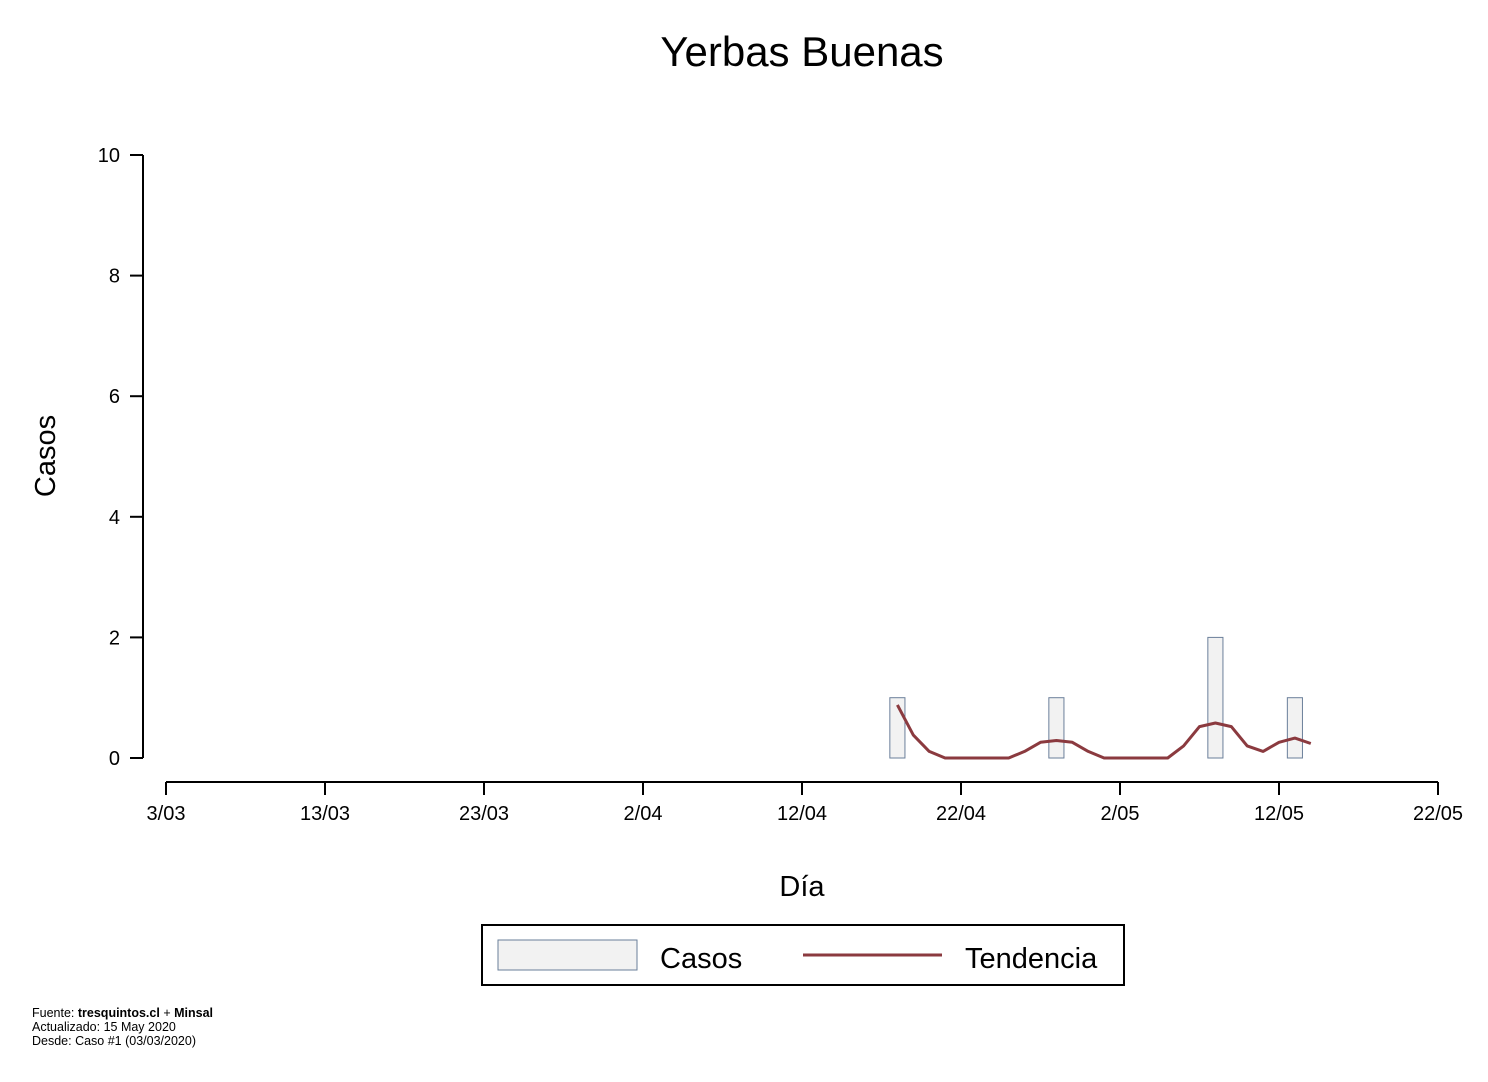 The image size is (1488, 1082). Describe the element at coordinates (1096, 697) in the screenshot. I see `bars-series` at that location.